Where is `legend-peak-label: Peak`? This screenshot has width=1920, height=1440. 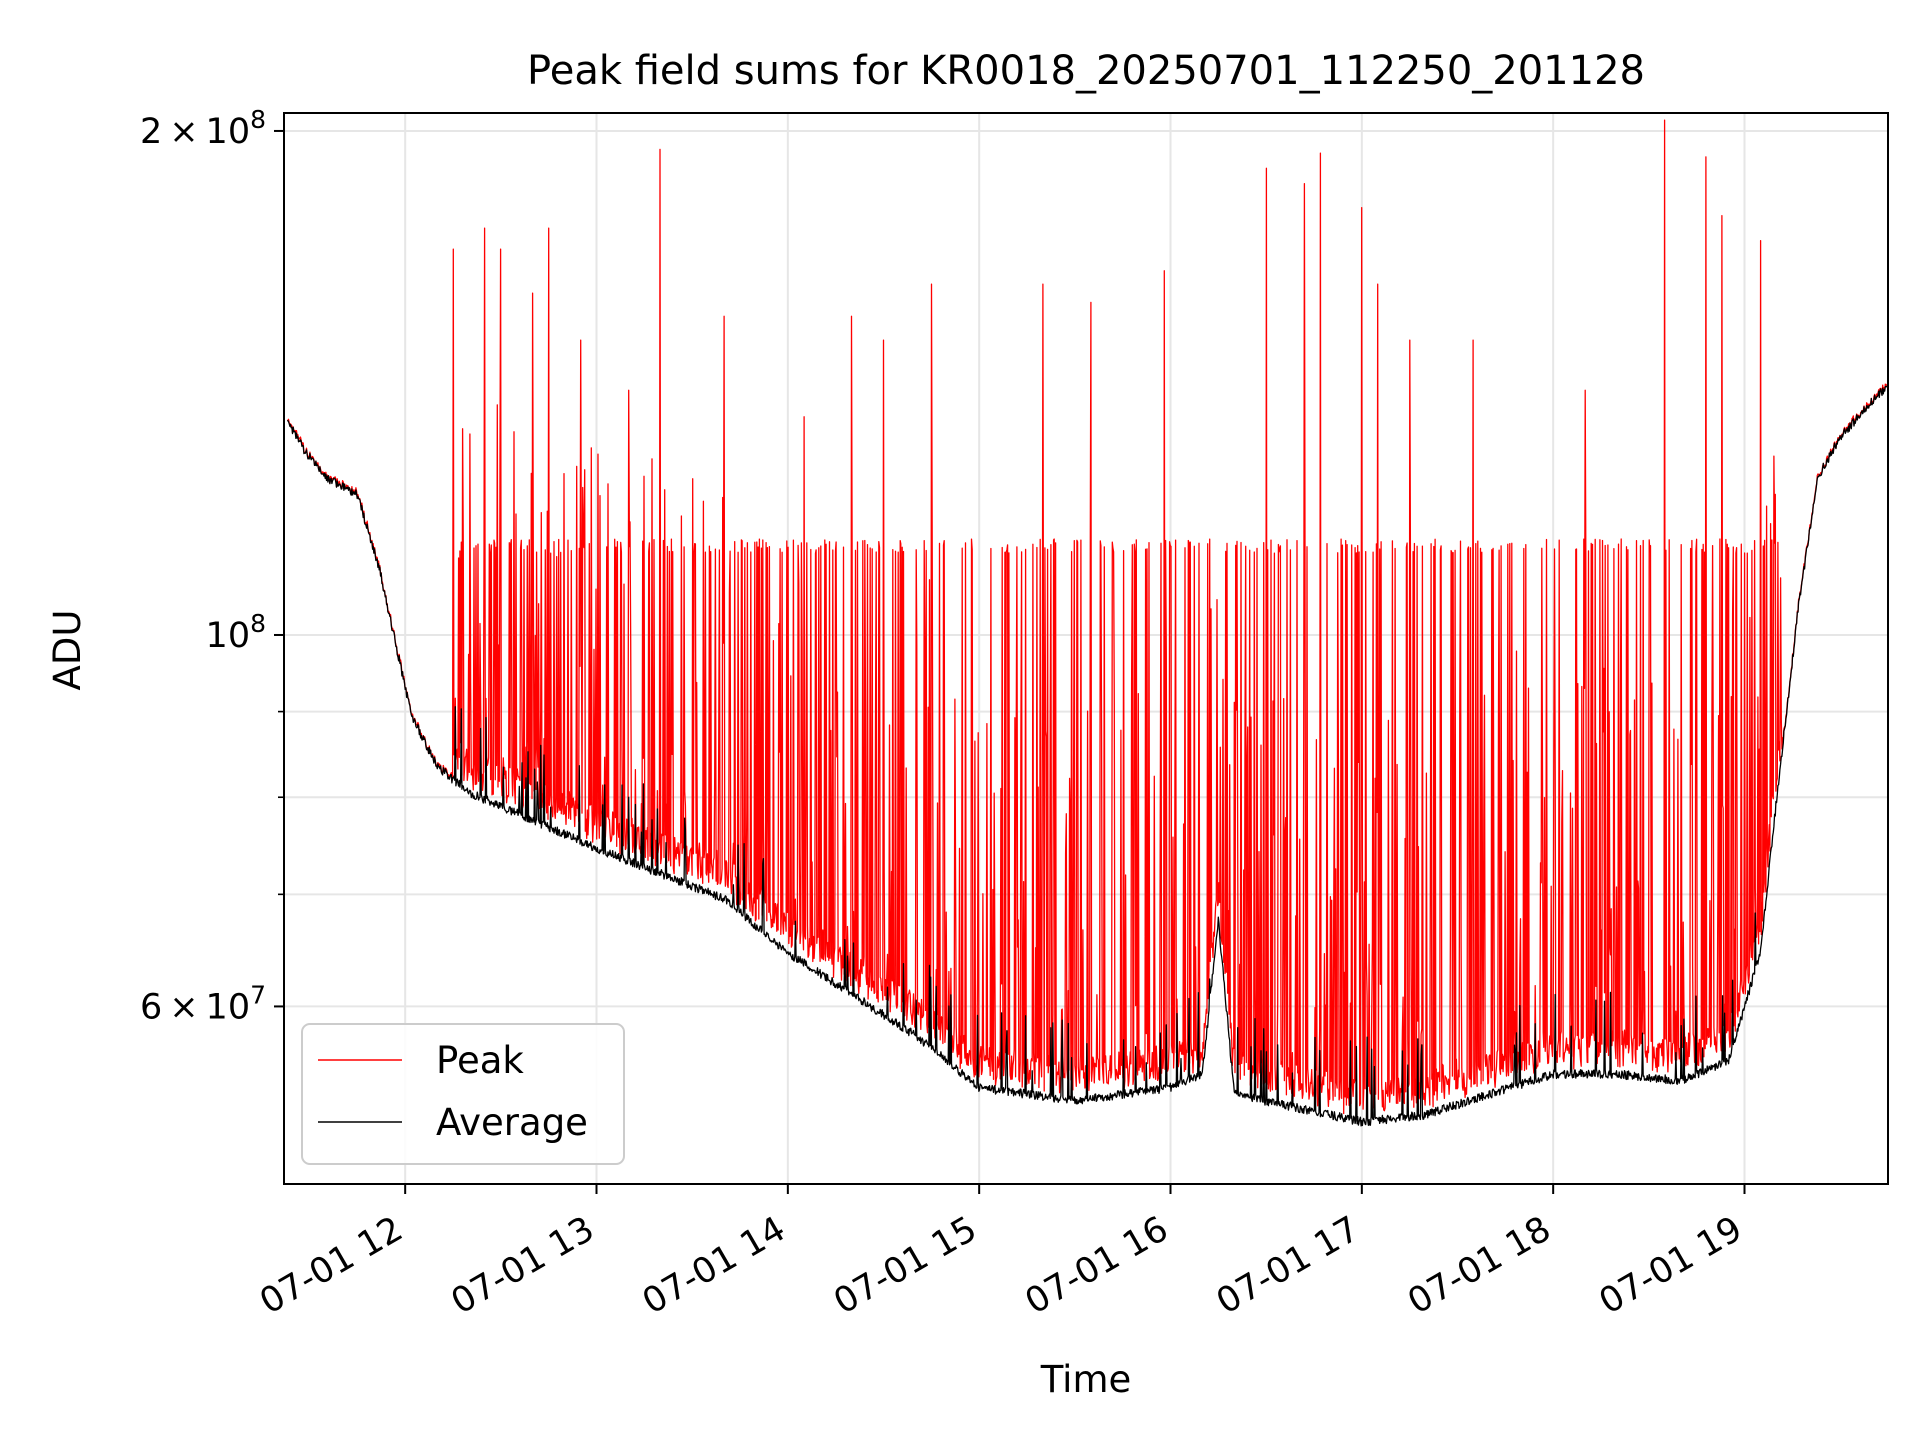
legend-peak-label: Peak is located at coordinates (480, 1060).